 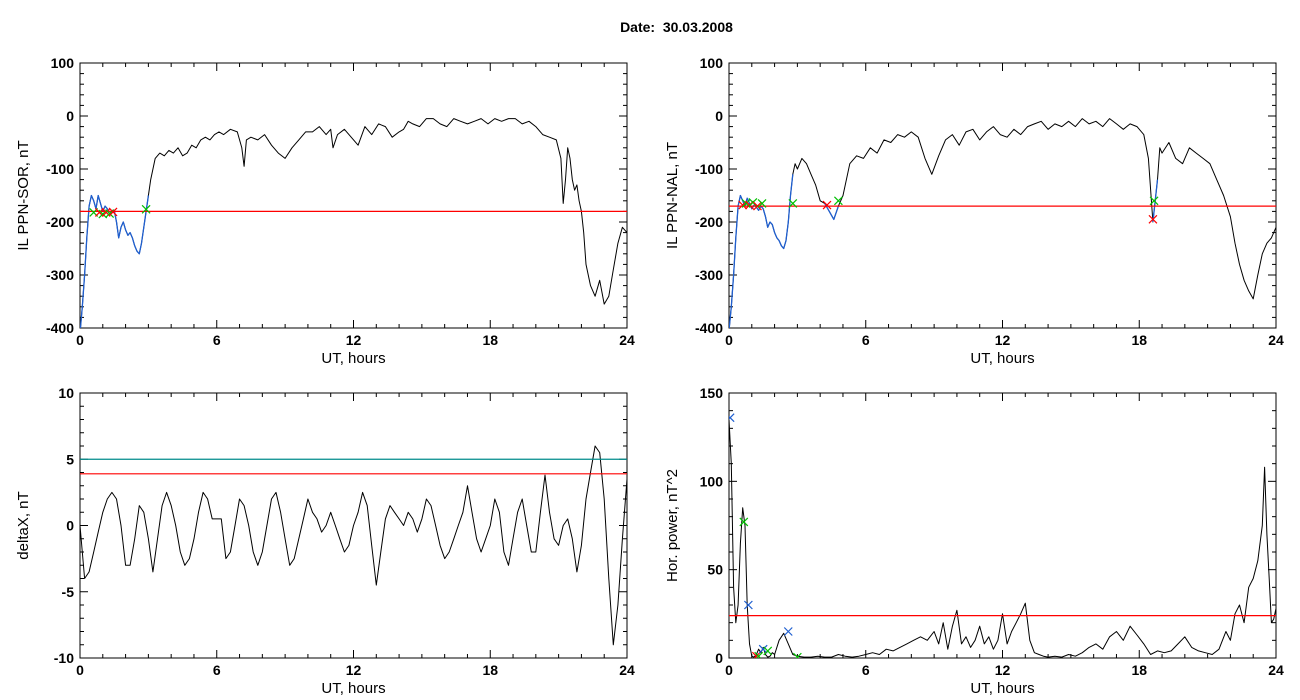 I want to click on y-tick-label: -10, so click(x=64, y=658).